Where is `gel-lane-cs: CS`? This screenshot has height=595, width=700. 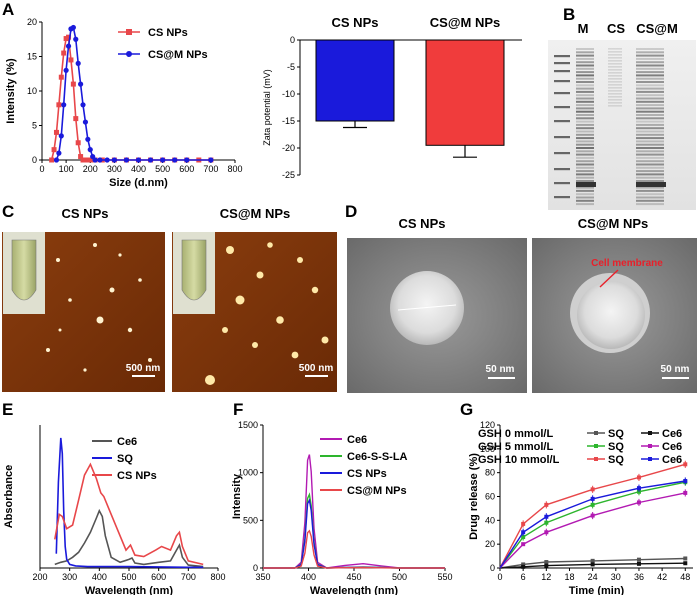 gel-lane-cs: CS is located at coordinates (616, 28).